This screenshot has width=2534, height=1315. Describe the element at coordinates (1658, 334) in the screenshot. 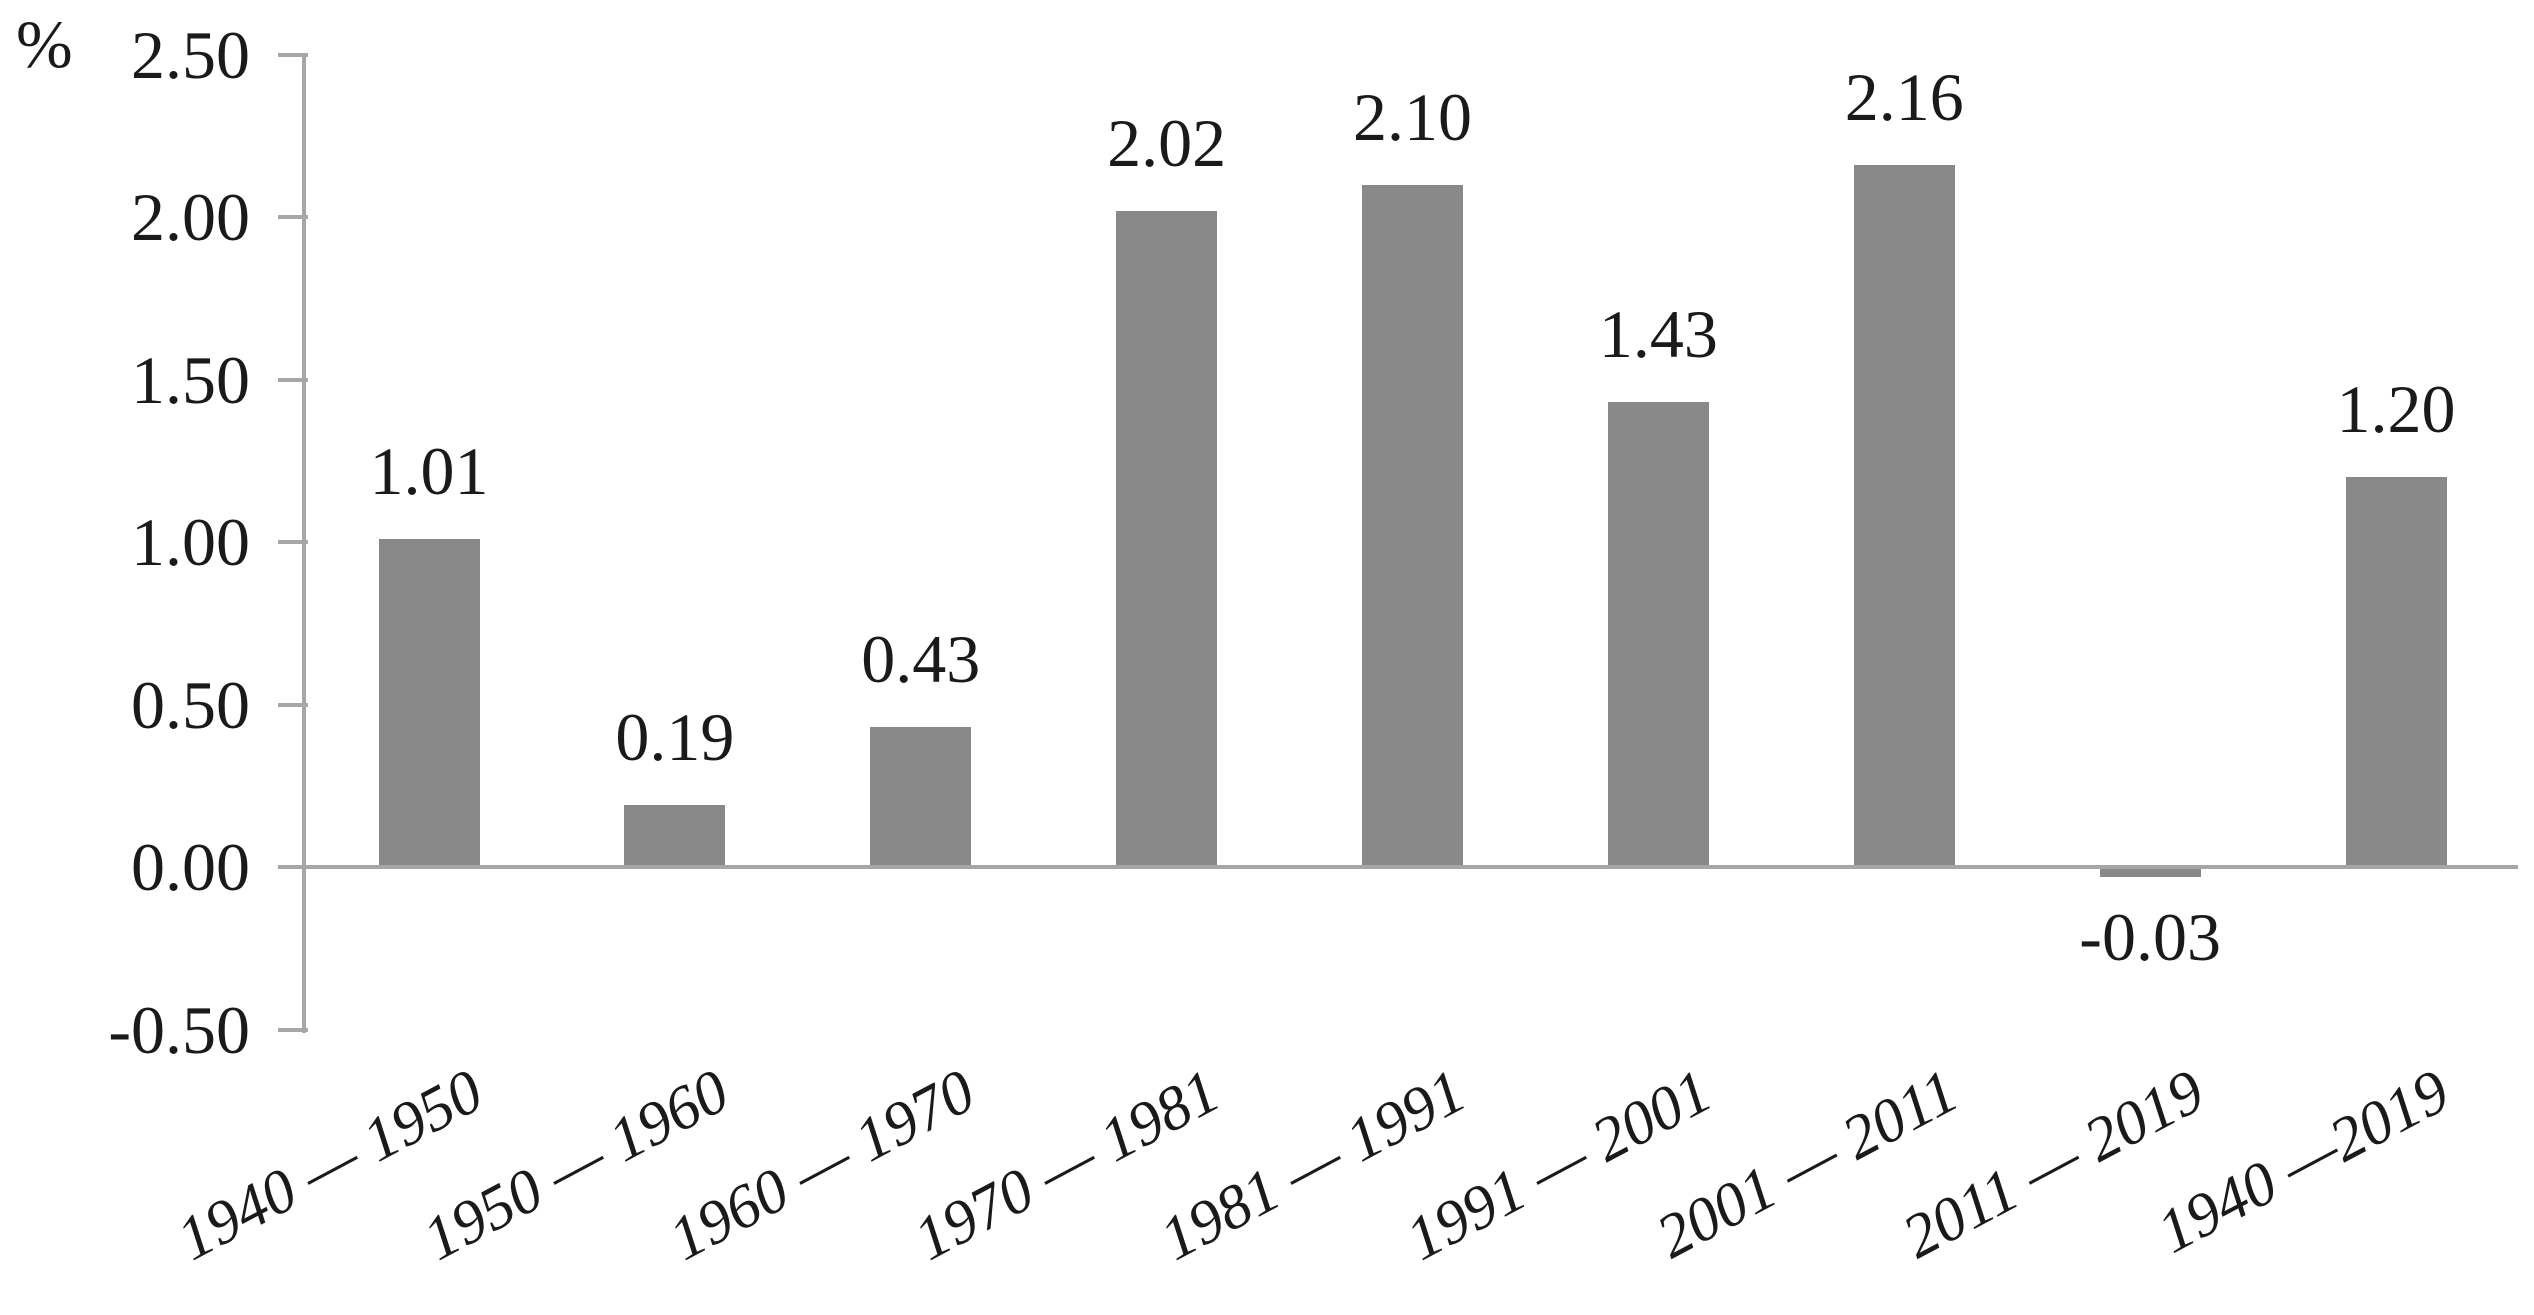

I see `bar-value-label: 1.43` at that location.